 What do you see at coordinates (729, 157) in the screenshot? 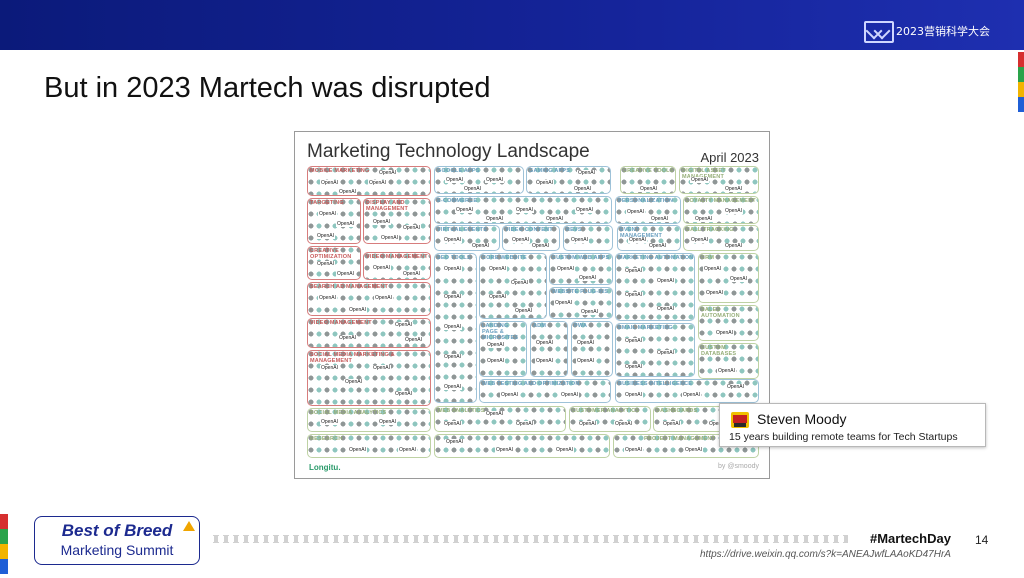
I see `landscape-date: April 2023` at bounding box center [729, 157].